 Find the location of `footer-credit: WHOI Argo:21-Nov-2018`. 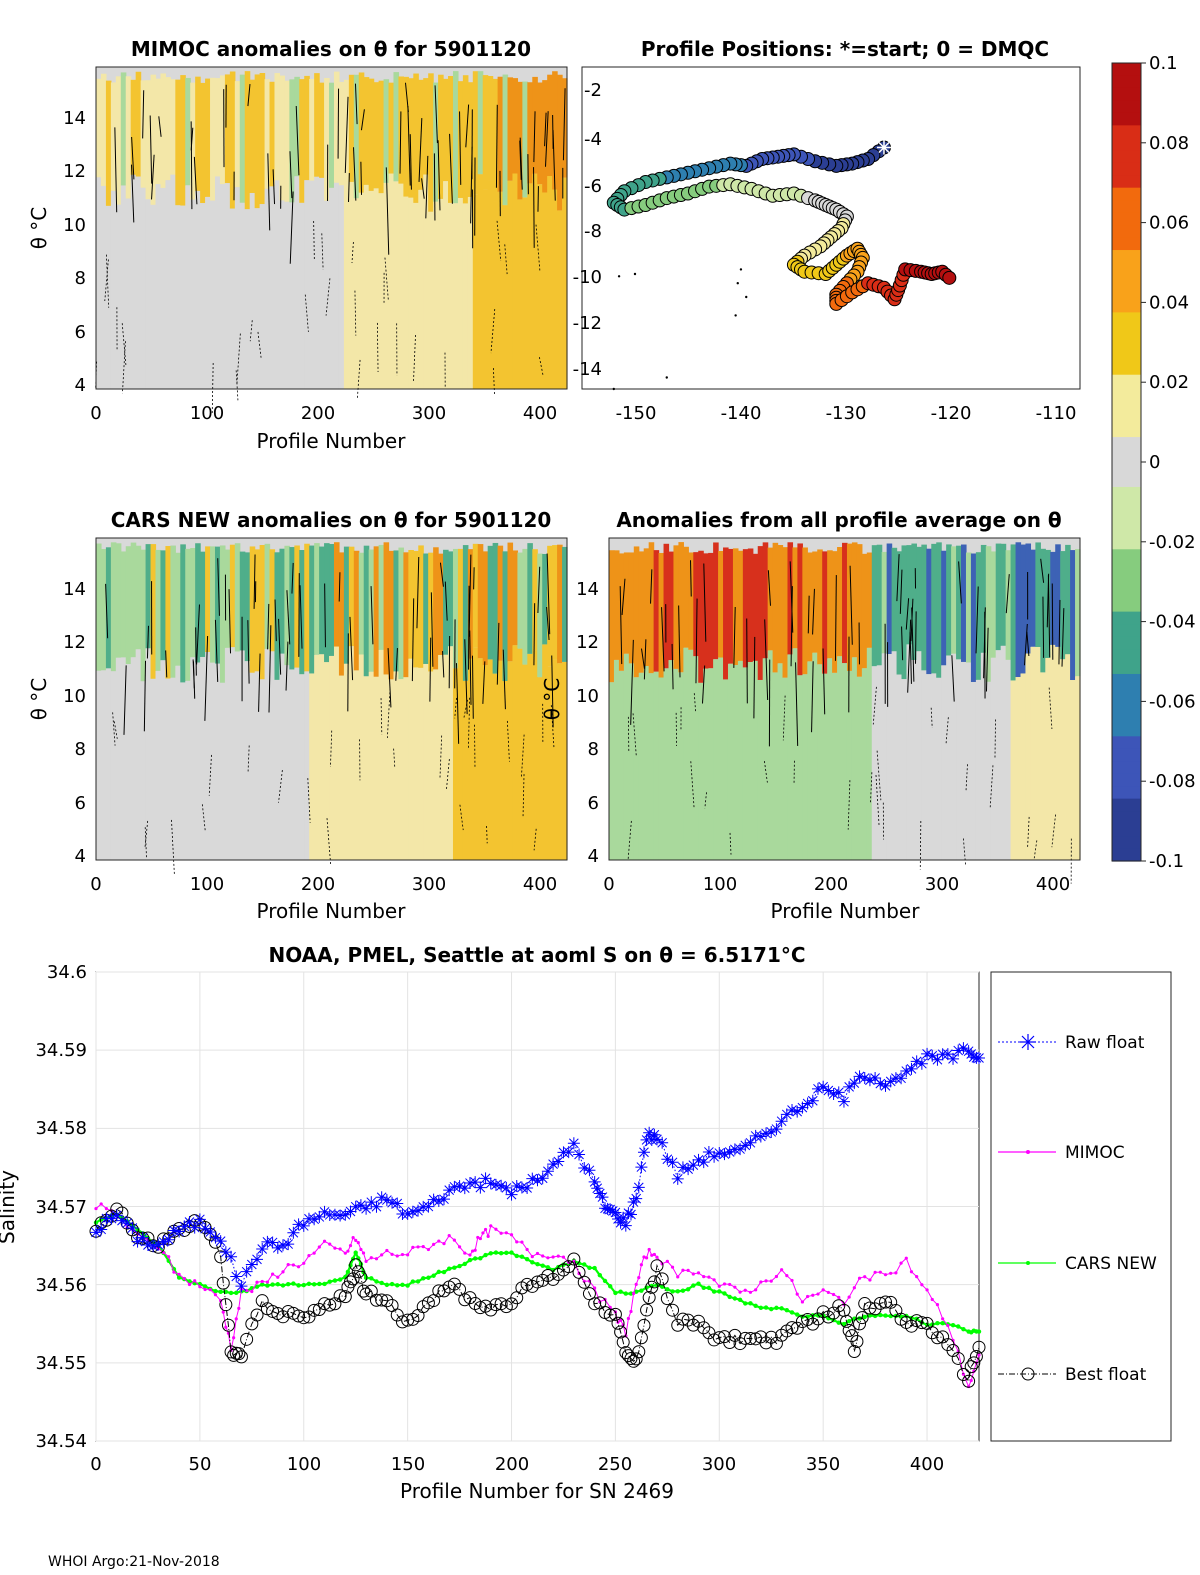

footer-credit: WHOI Argo:21-Nov-2018 is located at coordinates (134, 1562).